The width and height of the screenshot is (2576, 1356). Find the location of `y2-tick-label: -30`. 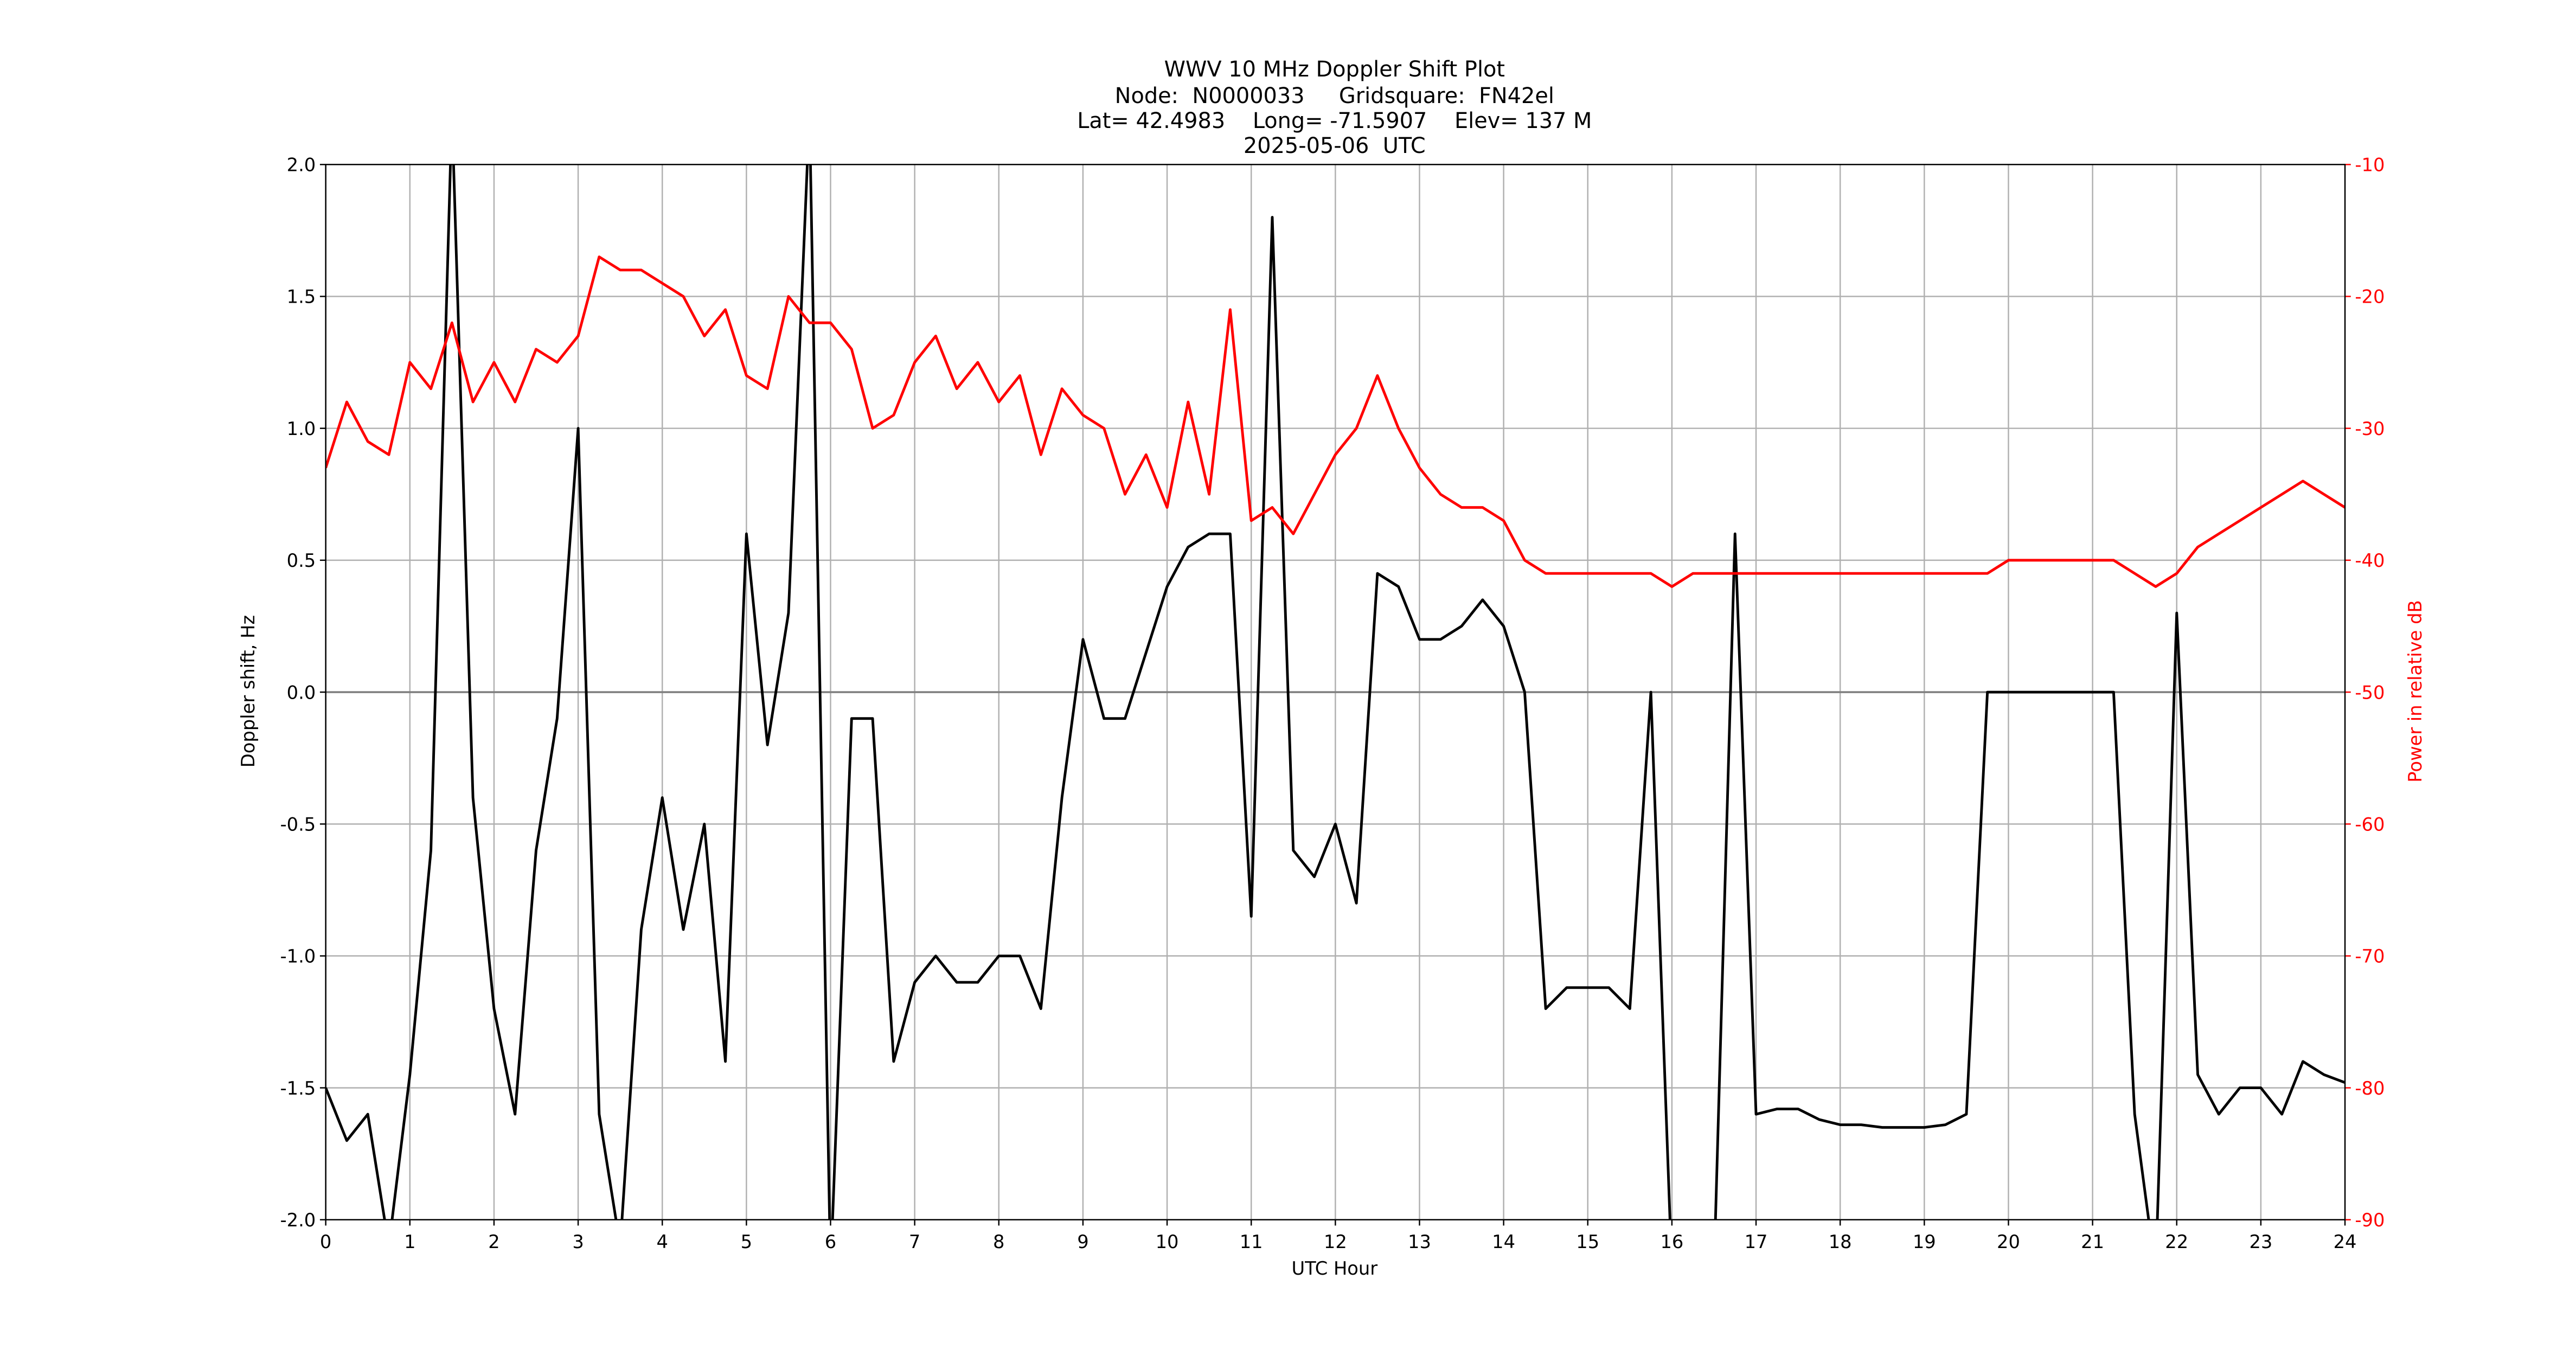

y2-tick-label: -30 is located at coordinates (2370, 428).